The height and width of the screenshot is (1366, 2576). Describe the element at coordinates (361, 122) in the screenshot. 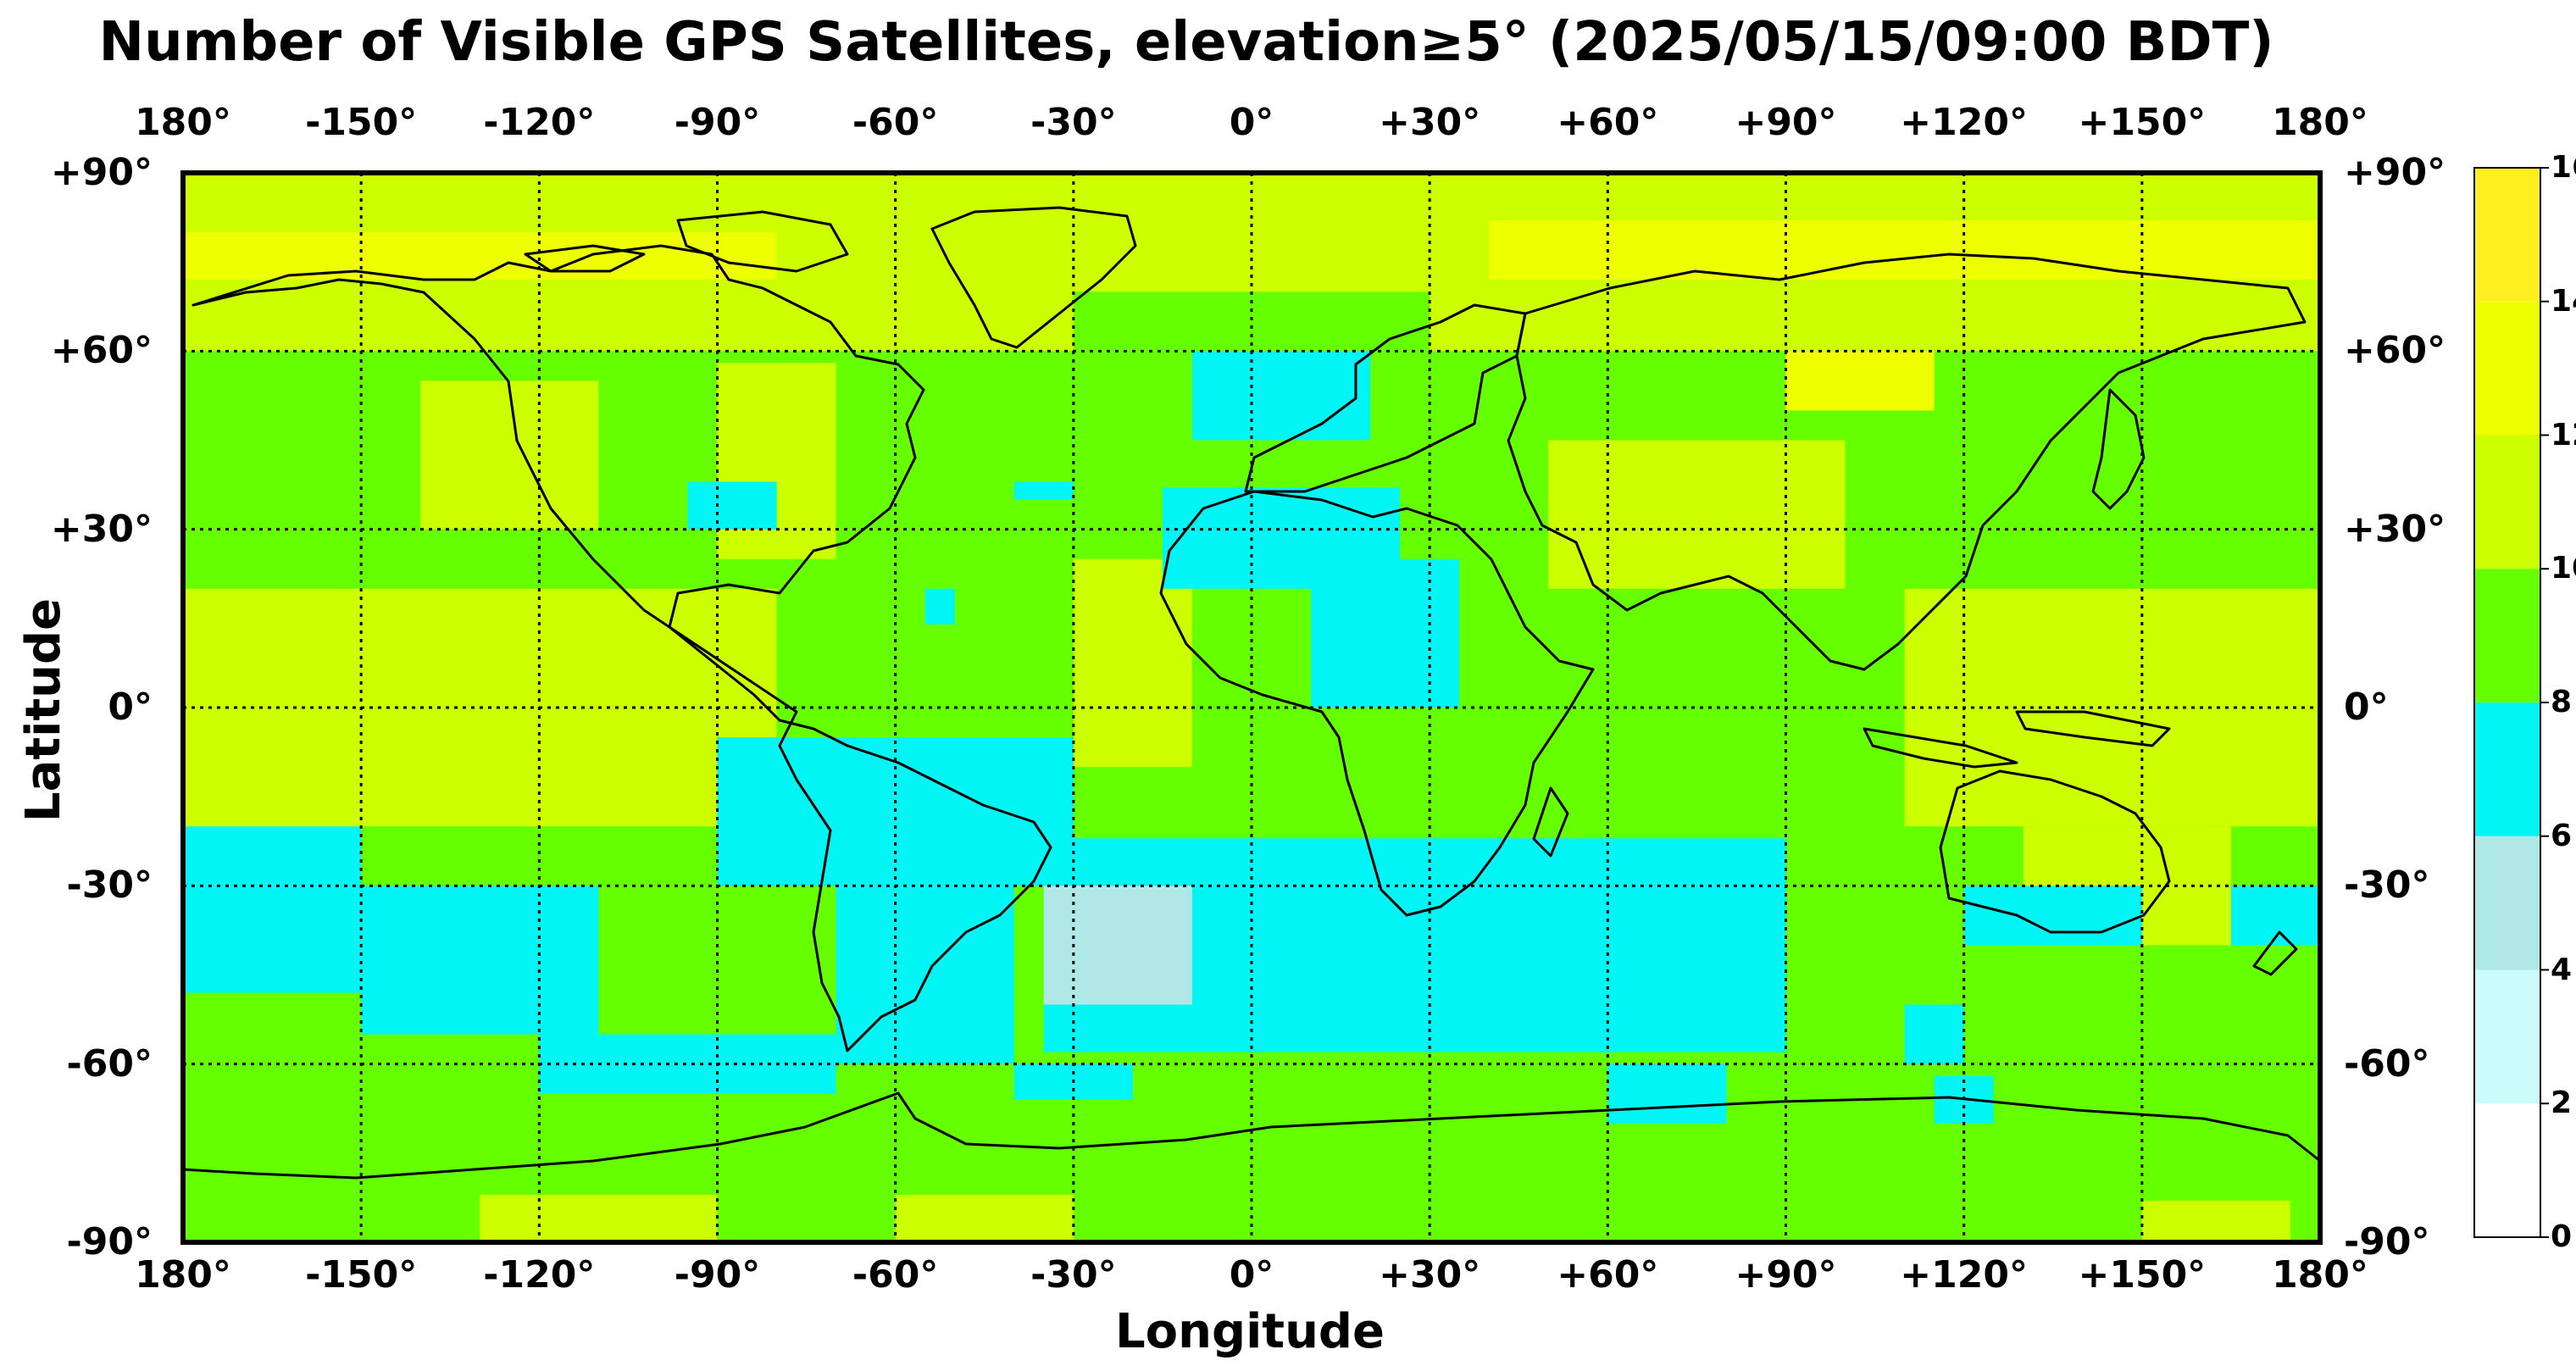

I see `lon-tick-top: -150°` at that location.